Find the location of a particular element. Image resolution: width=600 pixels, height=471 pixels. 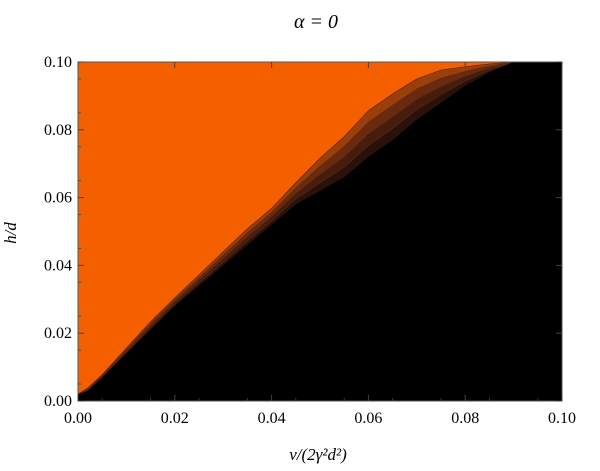

y-axis-label: h/d is located at coordinates (10, 233).